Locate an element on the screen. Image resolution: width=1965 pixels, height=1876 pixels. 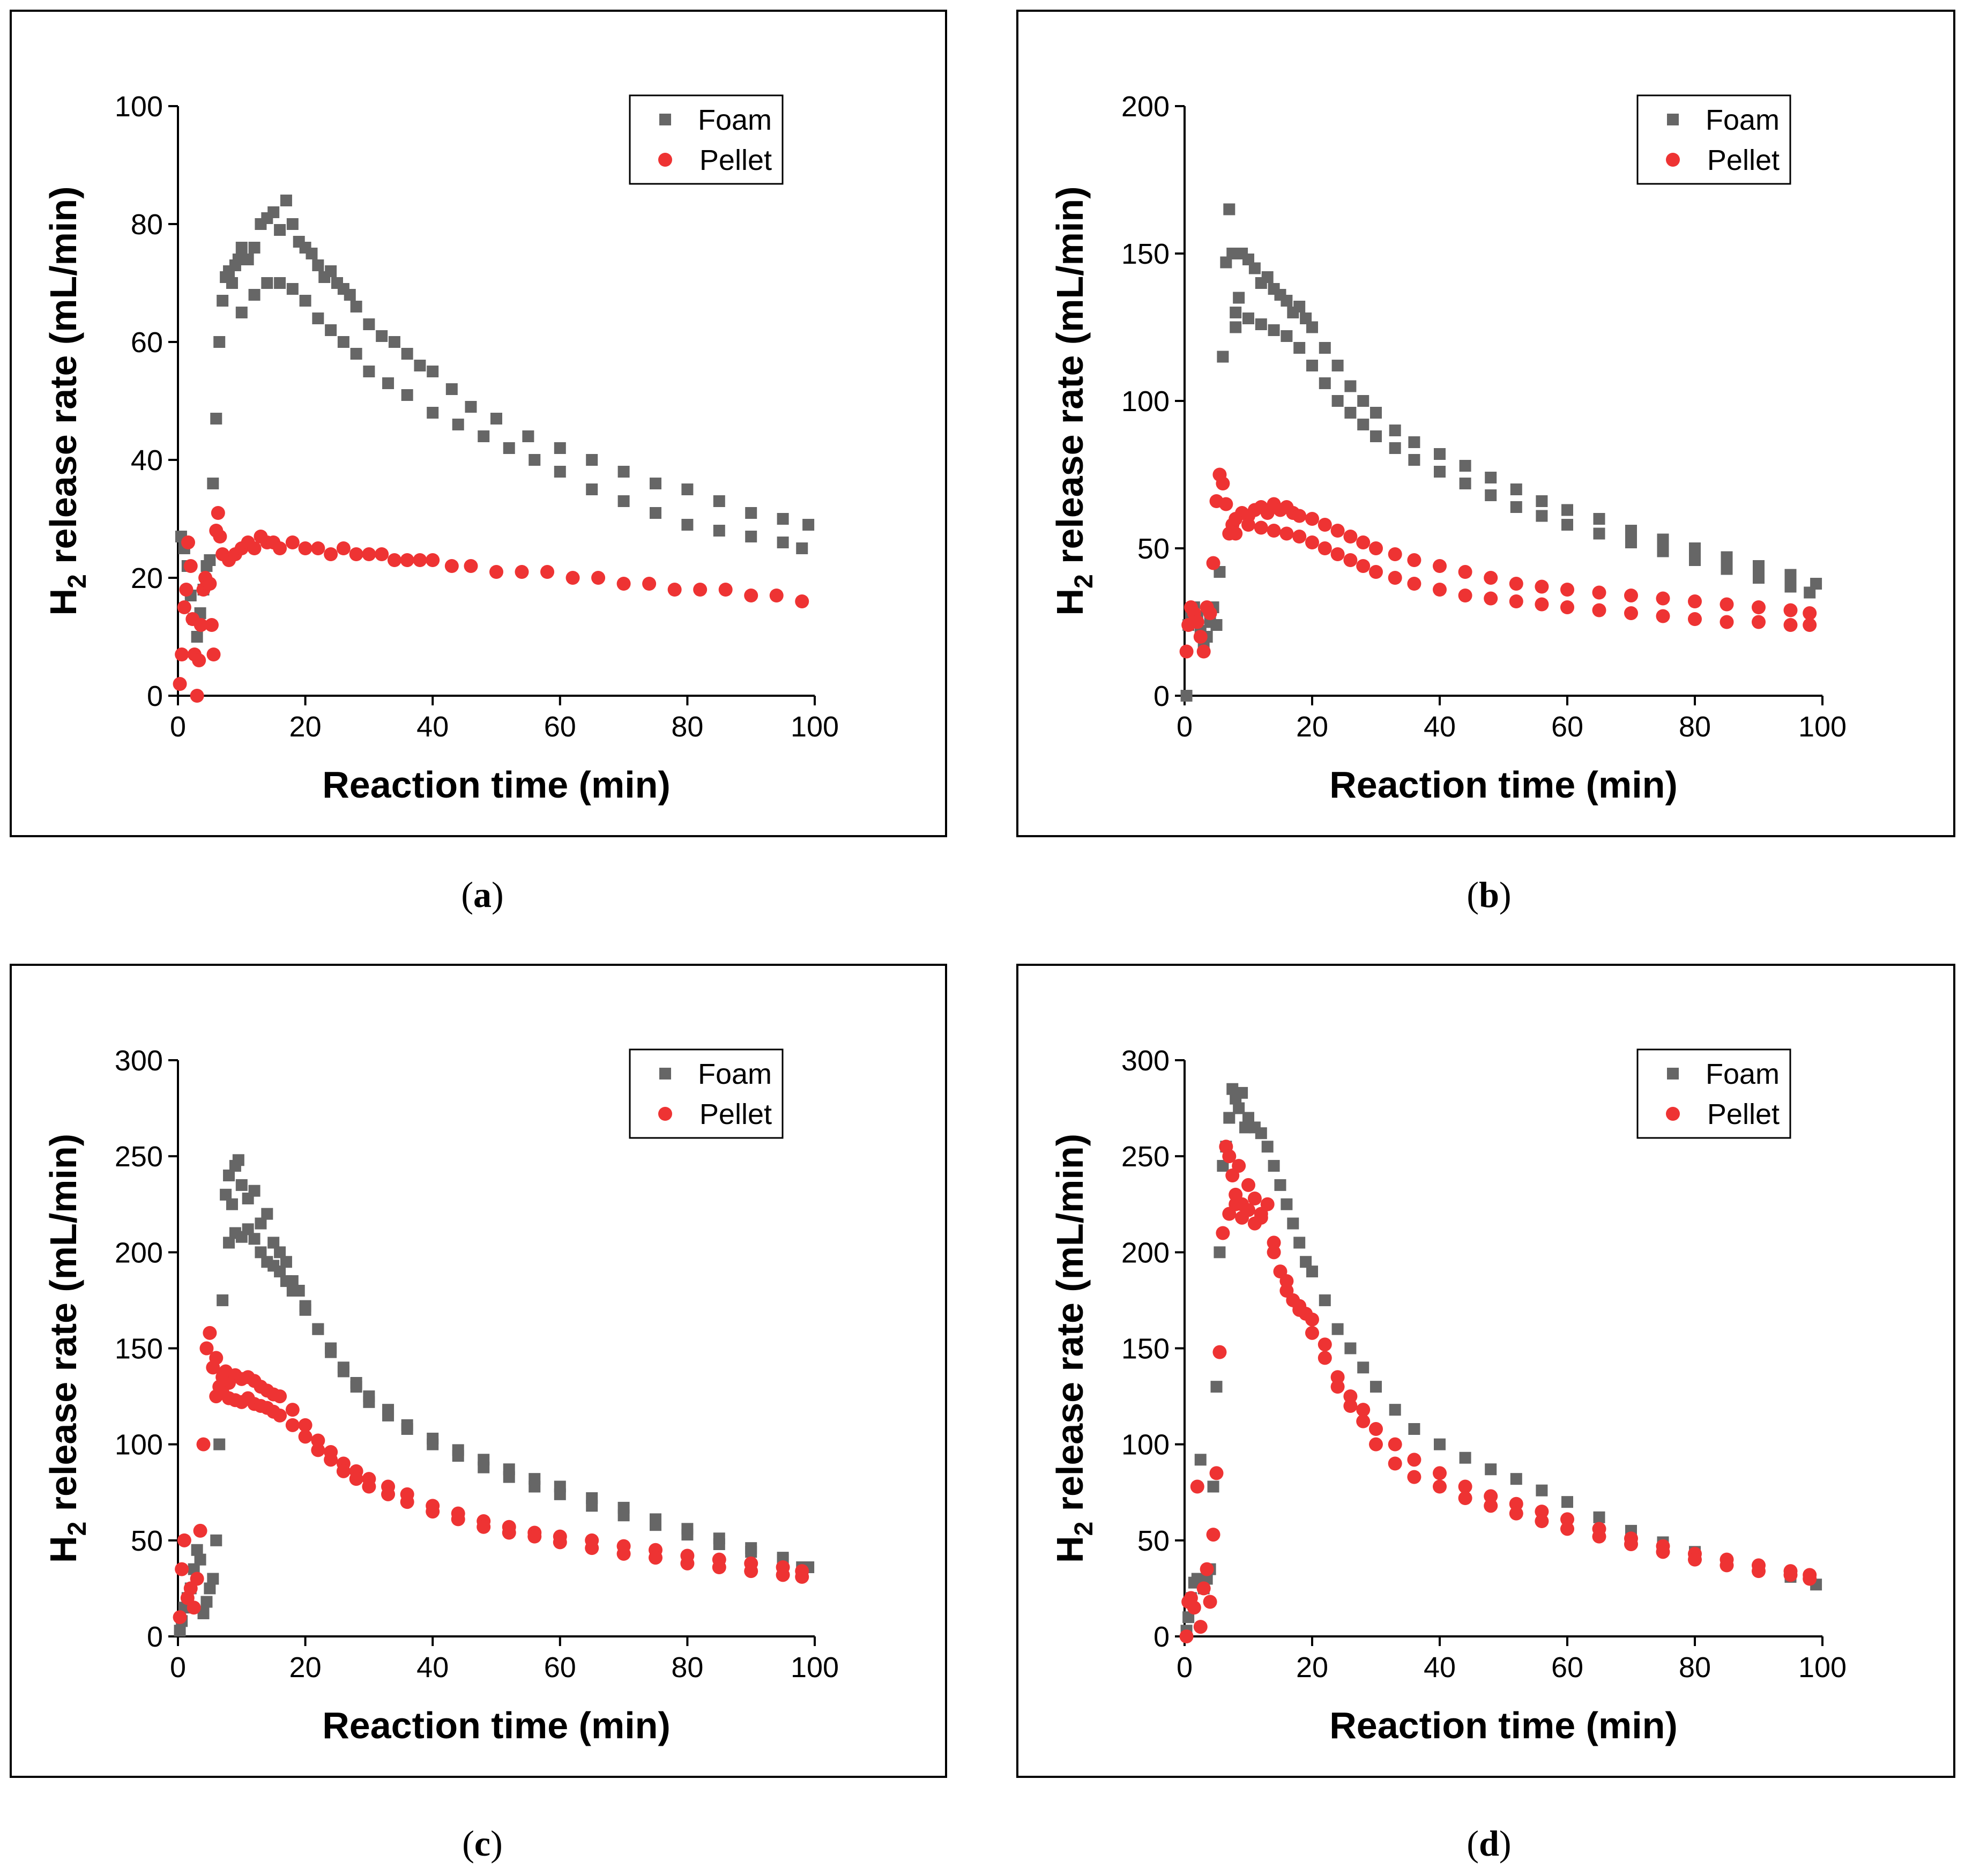
x-tick-label: 60 is located at coordinates (560, 727).